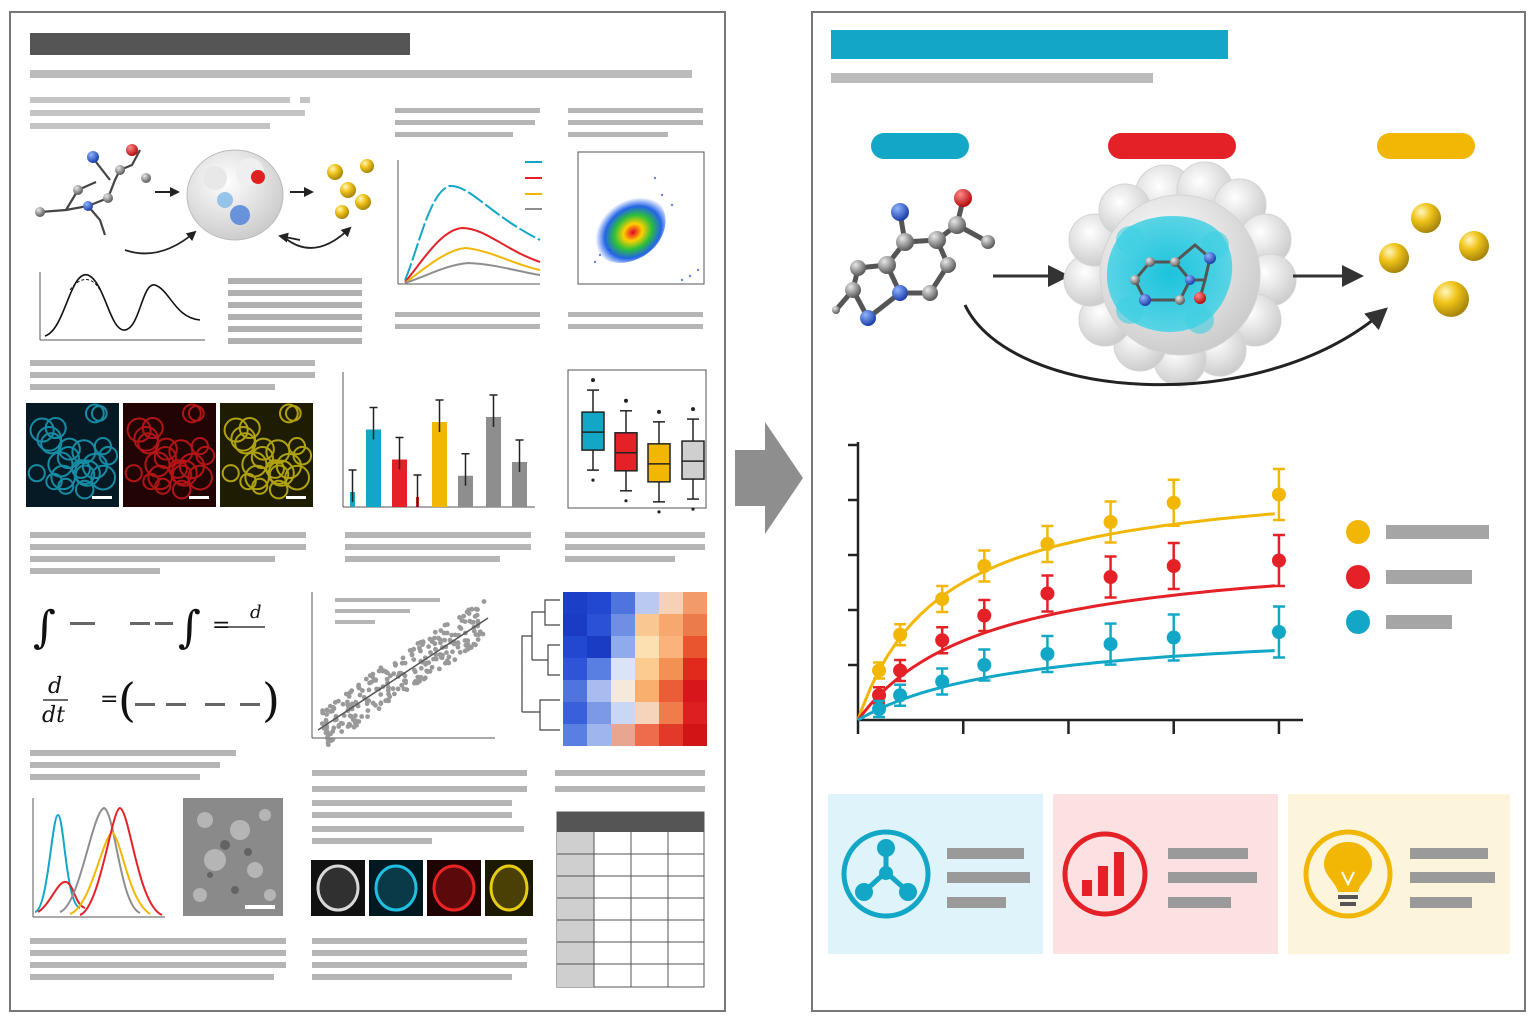 This screenshot has width=1536, height=1024. I want to click on stage-label-cyan, so click(920, 146).